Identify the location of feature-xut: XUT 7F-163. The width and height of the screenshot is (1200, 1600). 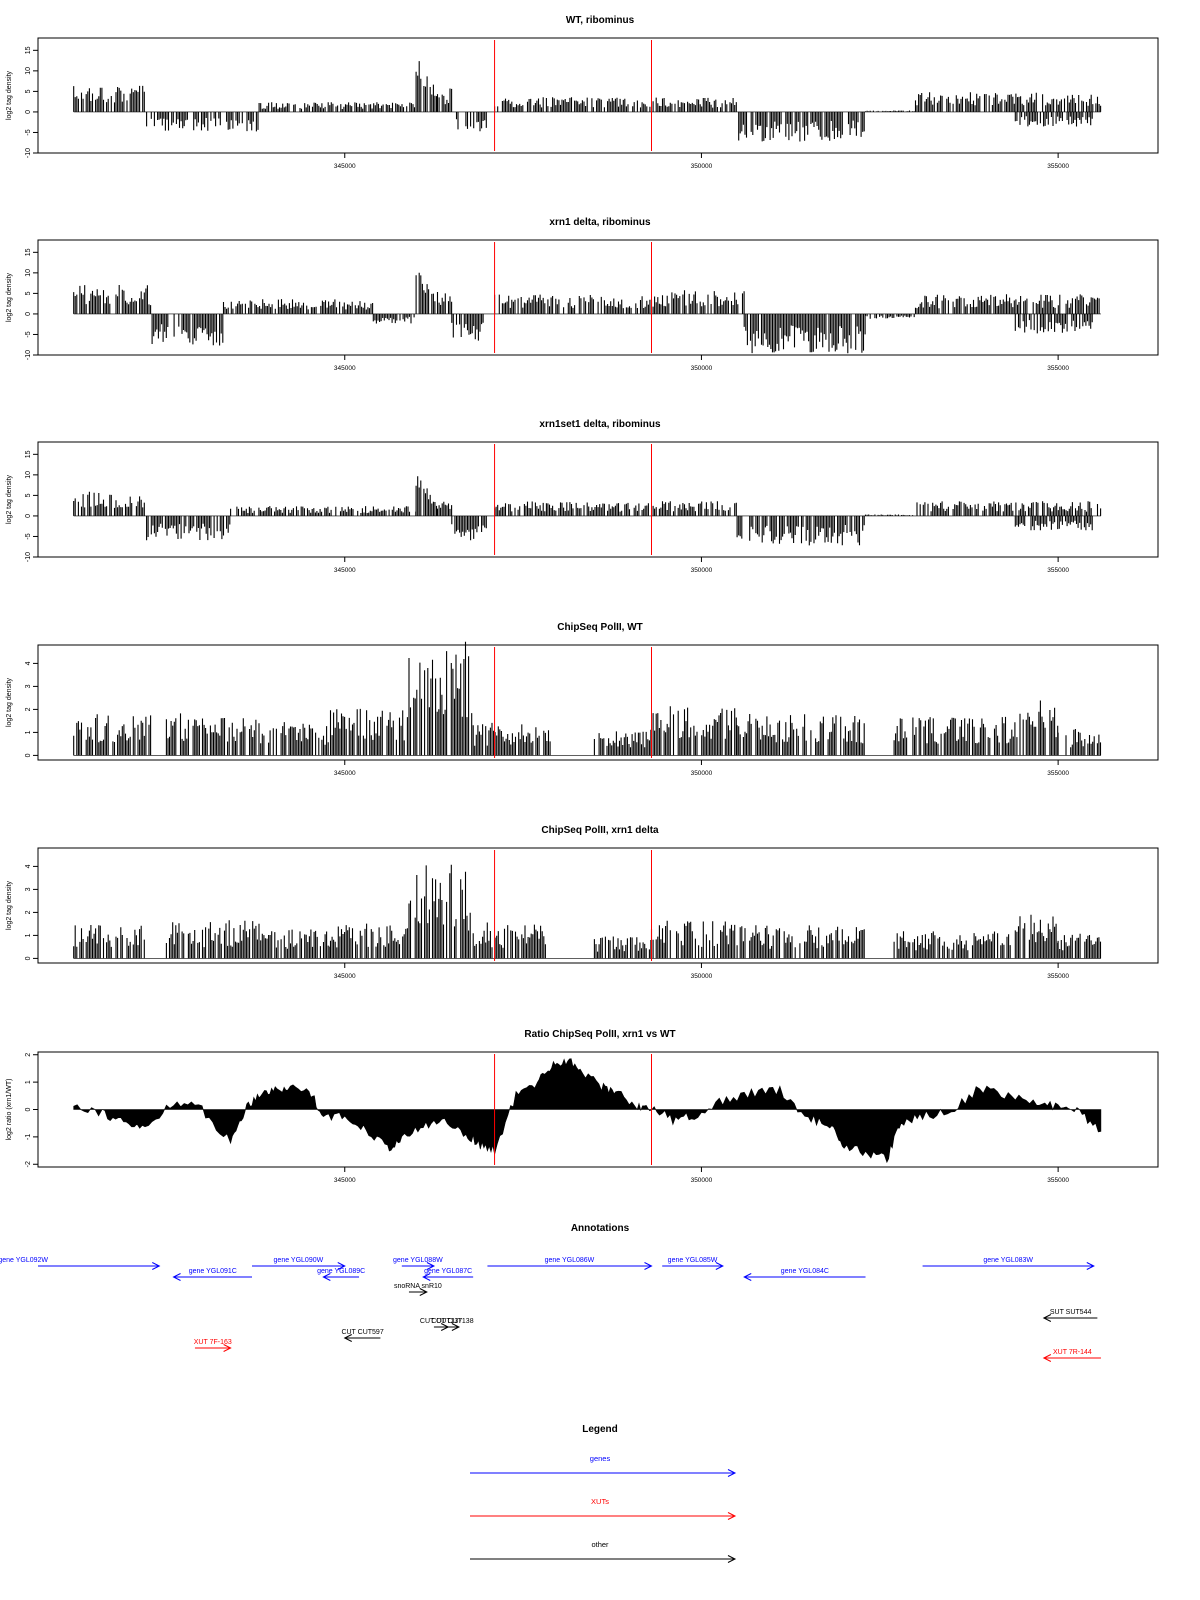
(213, 1345).